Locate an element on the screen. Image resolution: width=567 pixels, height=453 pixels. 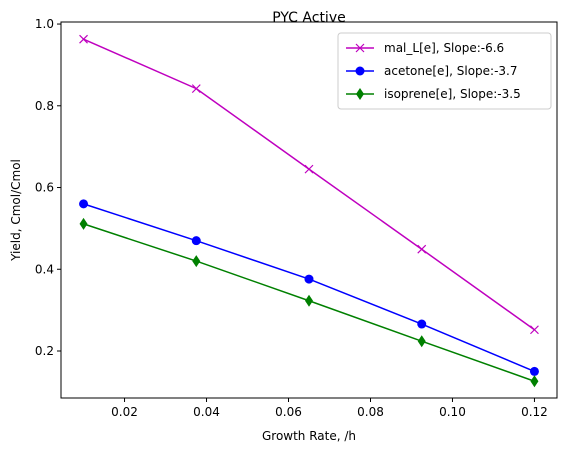
legend-entry: mal_L[e], Slope:-6.6 is located at coordinates (425, 48).